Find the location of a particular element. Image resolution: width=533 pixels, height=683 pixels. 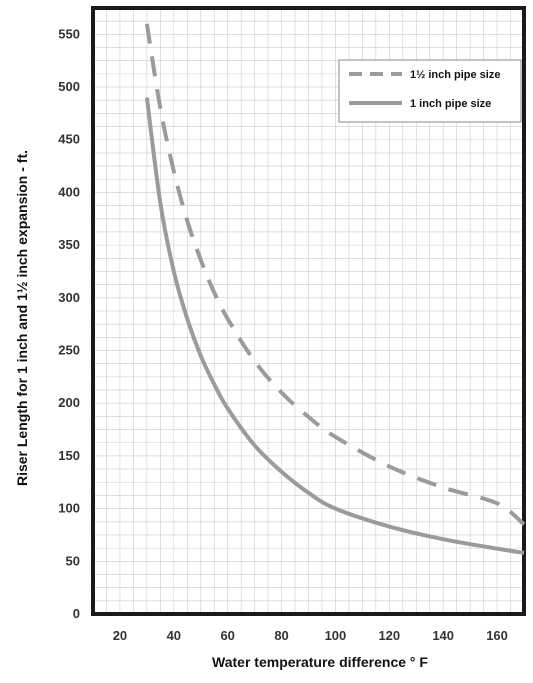

x-tick-label: 100 is located at coordinates (336, 635).